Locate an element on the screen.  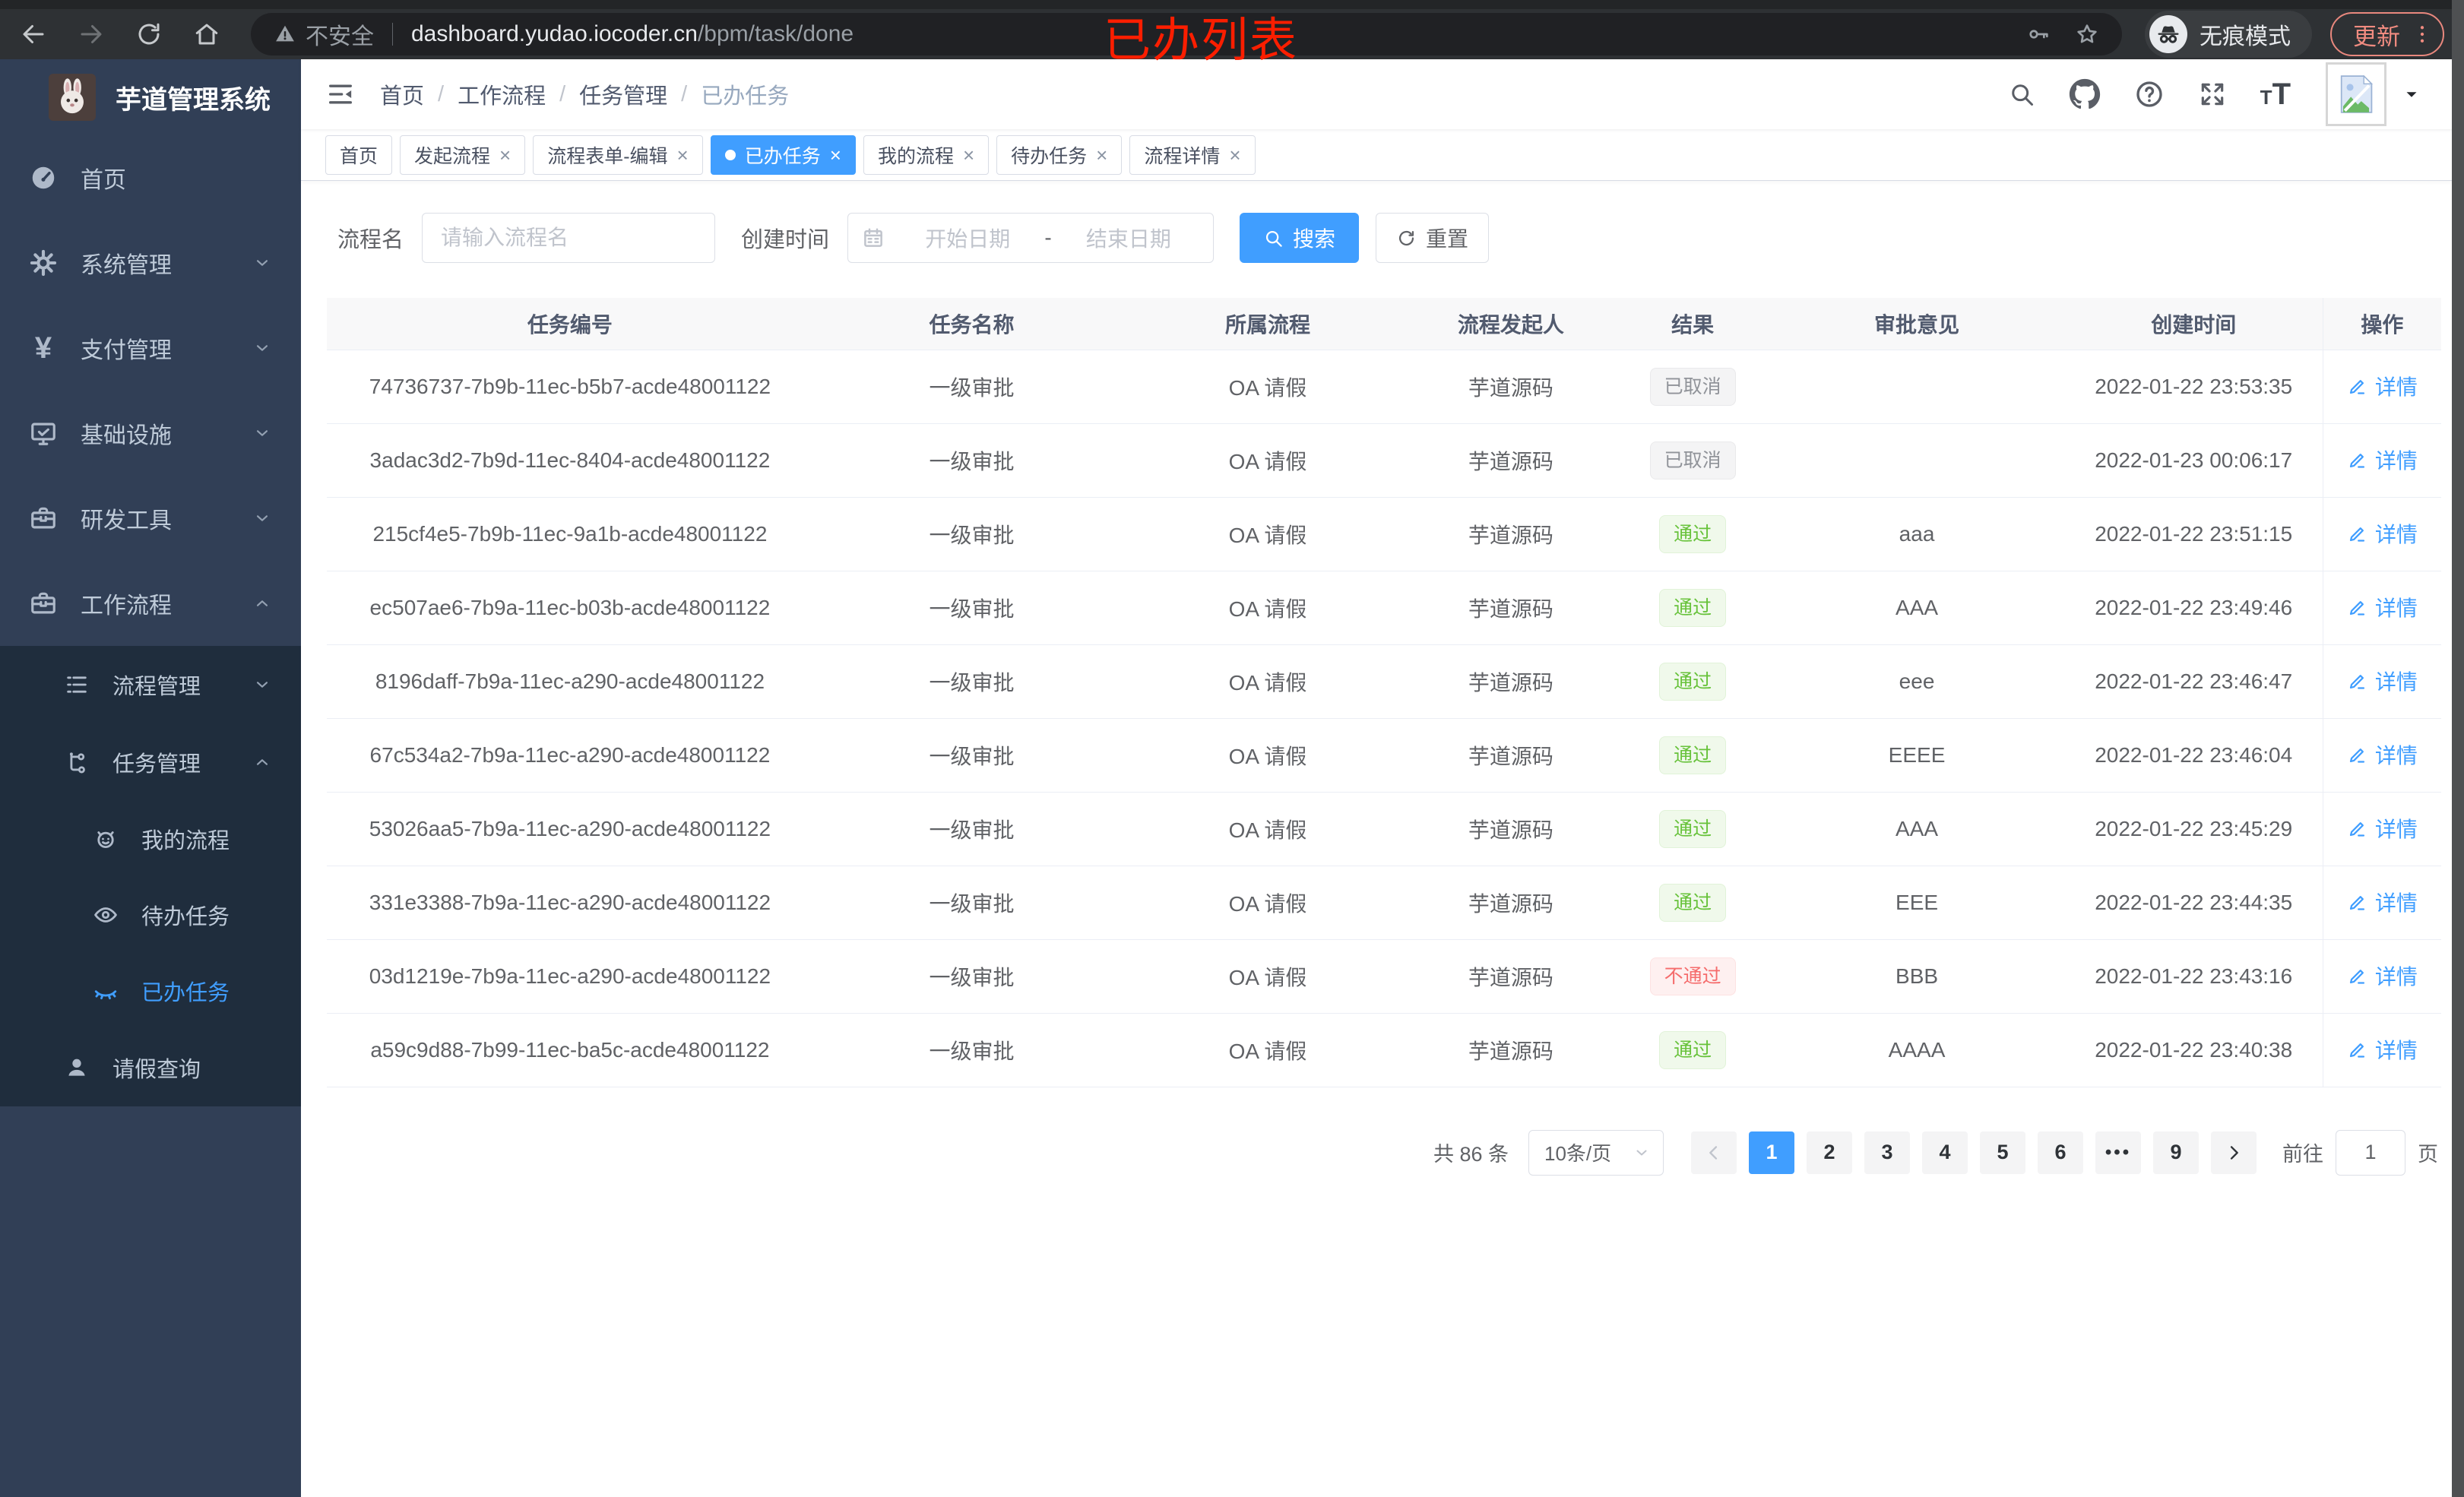
search-icon is located at coordinates (2021, 94).